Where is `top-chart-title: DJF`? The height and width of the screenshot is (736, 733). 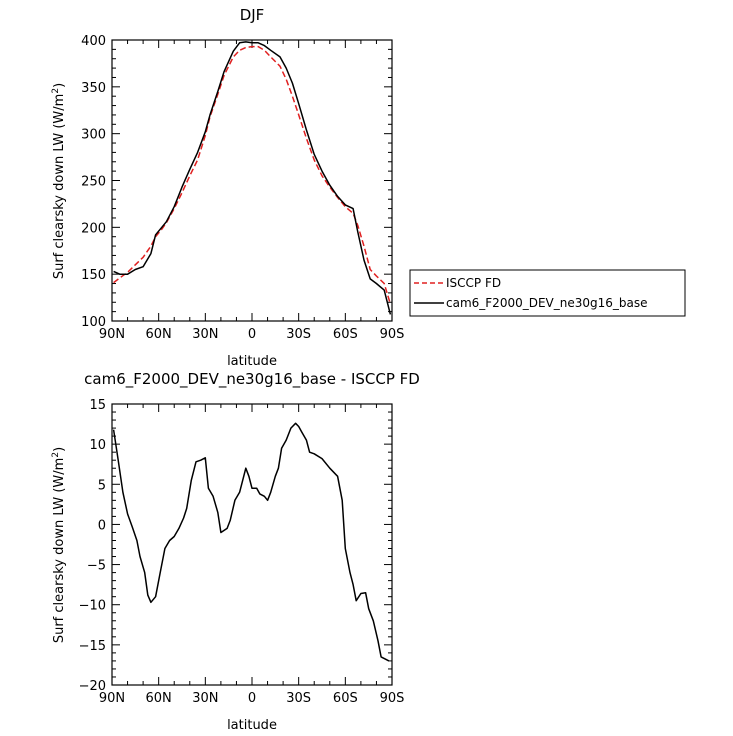
top-chart-title: DJF is located at coordinates (252, 15).